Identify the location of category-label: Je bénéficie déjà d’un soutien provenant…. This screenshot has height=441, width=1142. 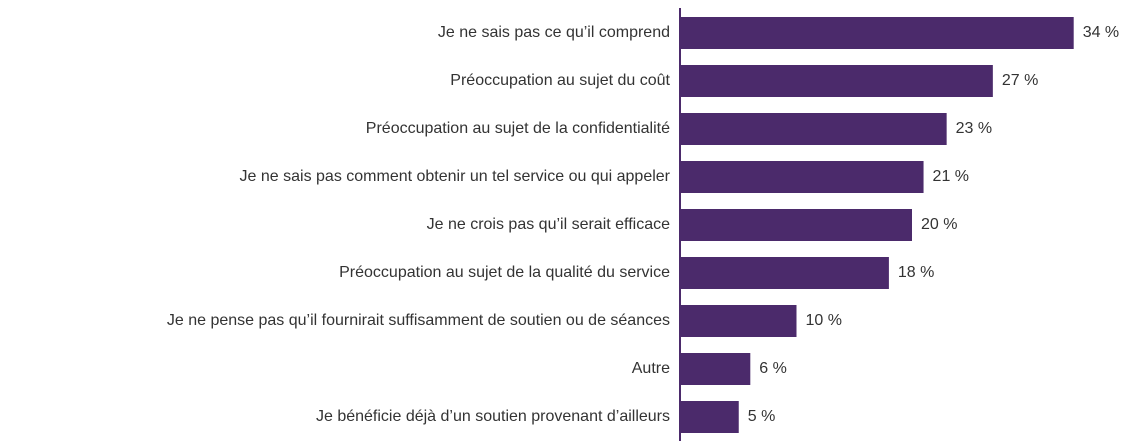
(493, 416).